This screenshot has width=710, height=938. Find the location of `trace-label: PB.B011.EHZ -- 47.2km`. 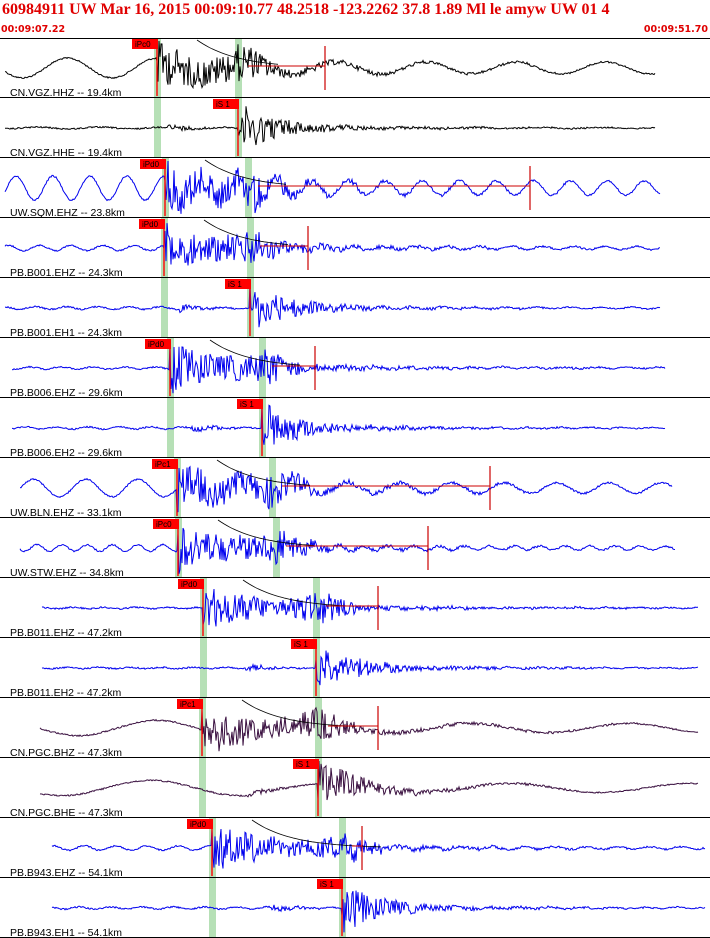

trace-label: PB.B011.EHZ -- 47.2km is located at coordinates (66, 633).